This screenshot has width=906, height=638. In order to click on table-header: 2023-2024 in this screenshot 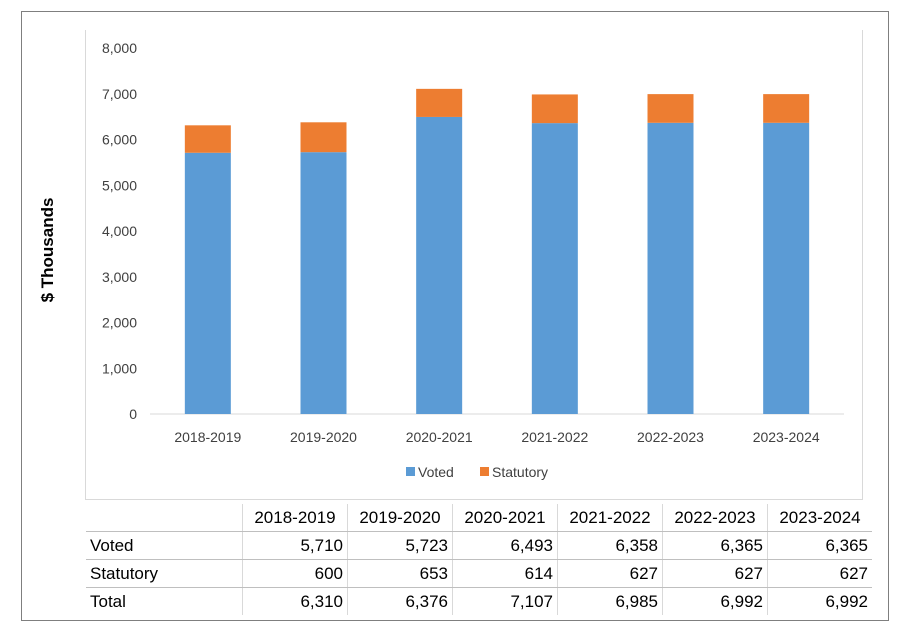, I will do `click(819, 518)`.